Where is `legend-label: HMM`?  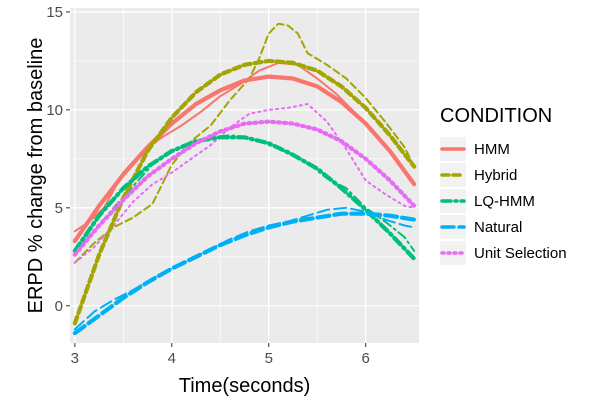 legend-label: HMM is located at coordinates (492, 149).